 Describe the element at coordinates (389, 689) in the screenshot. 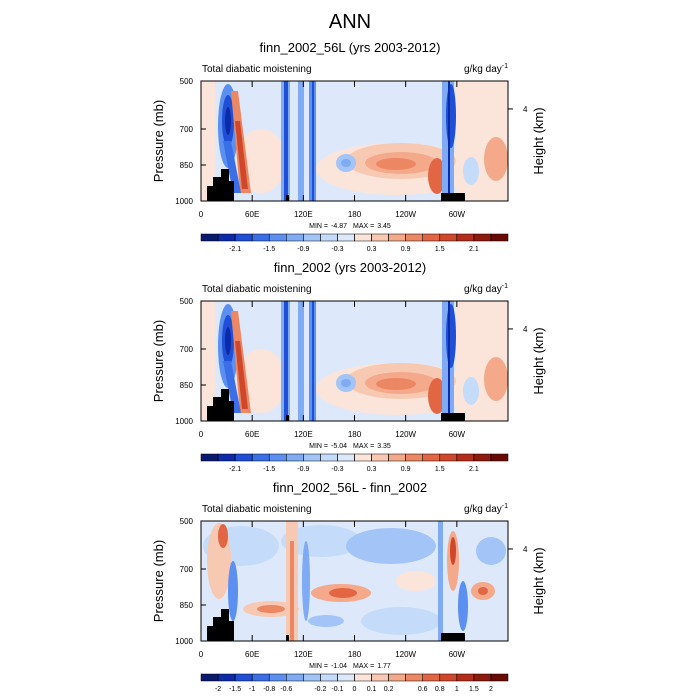

I see `colorbar-label: 0.2` at that location.